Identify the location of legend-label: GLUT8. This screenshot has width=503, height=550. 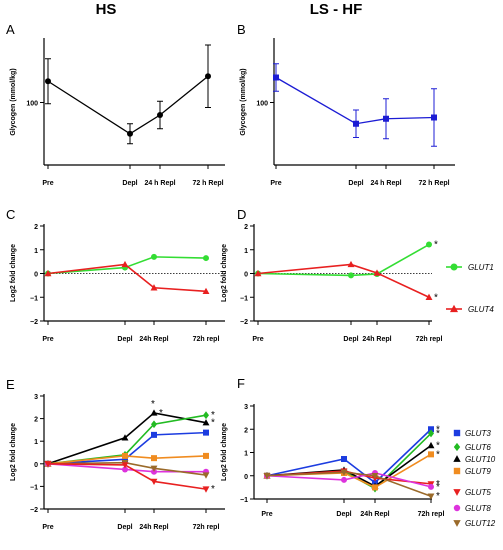
(478, 508).